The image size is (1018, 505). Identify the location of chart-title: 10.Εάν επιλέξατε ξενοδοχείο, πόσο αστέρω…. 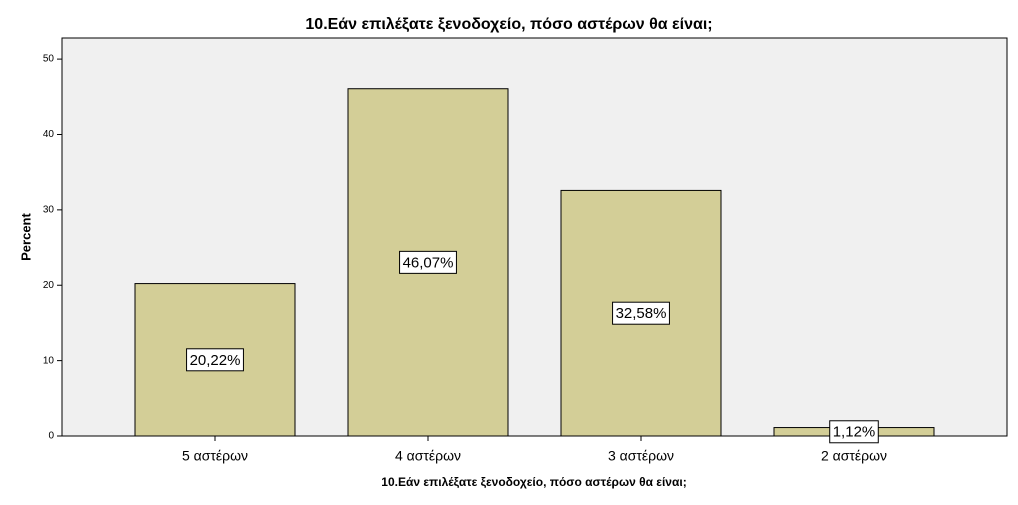
(508, 24).